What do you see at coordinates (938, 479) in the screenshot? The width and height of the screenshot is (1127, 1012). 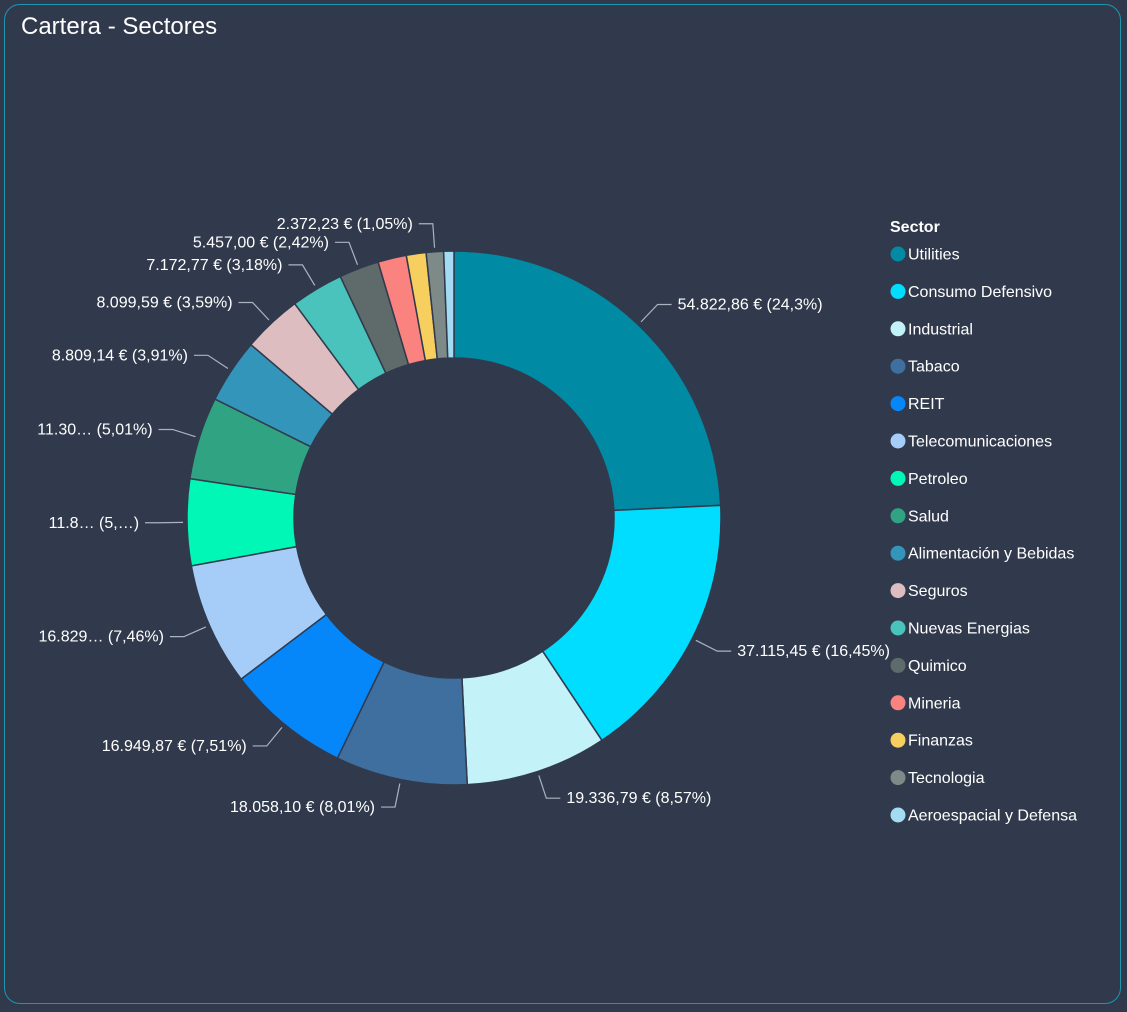 I see `legend-label: Petroleo` at bounding box center [938, 479].